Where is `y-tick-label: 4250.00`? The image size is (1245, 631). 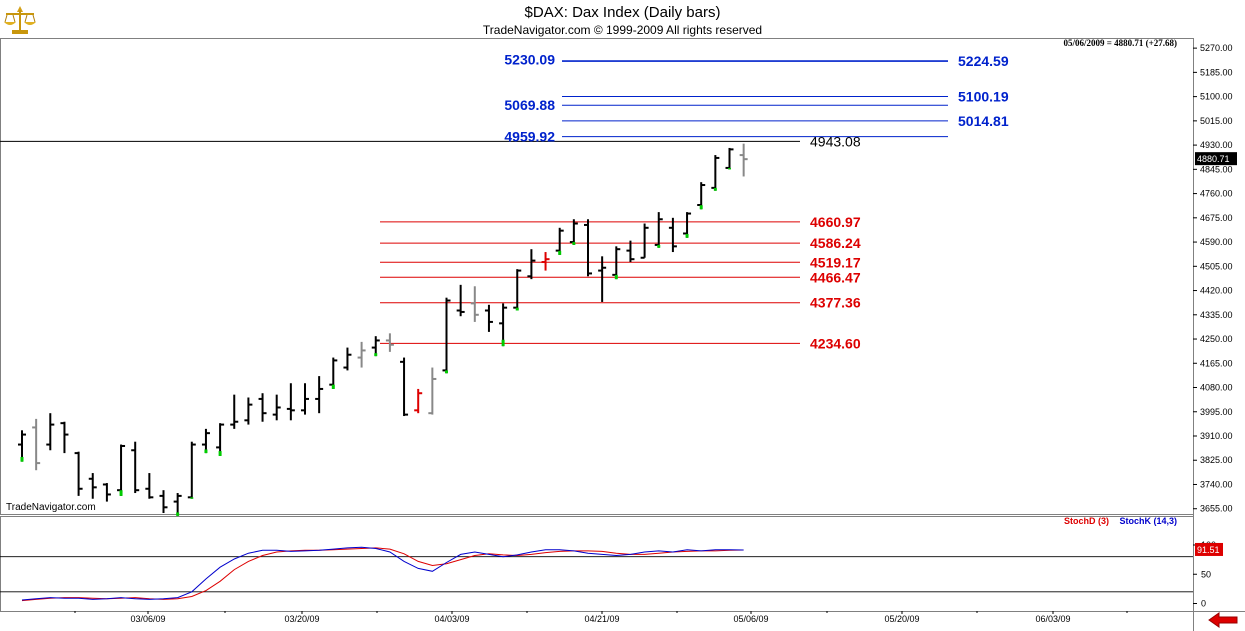
y-tick-label: 4250.00 is located at coordinates (1216, 339).